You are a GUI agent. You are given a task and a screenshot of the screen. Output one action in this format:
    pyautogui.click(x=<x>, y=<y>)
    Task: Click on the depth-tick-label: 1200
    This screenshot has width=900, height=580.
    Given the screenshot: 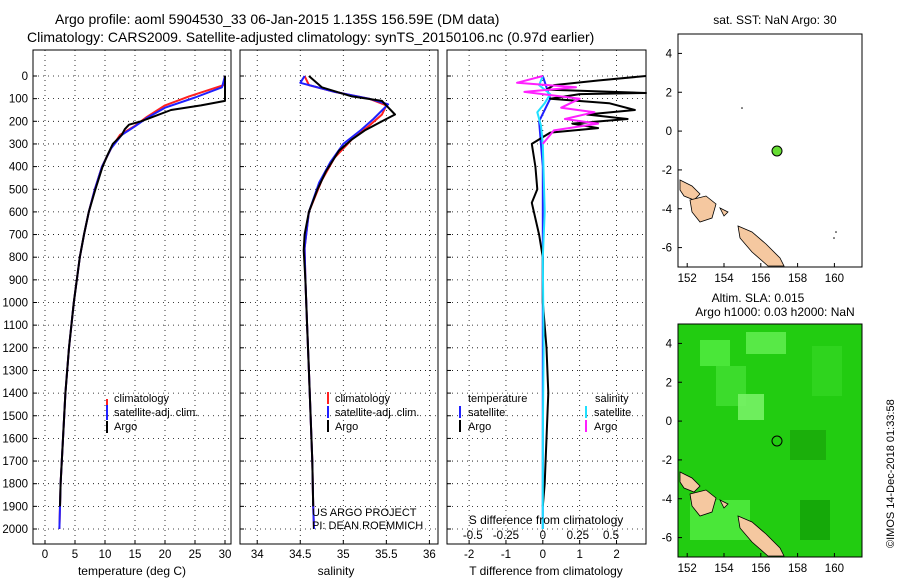 What is the action you would take?
    pyautogui.click(x=15, y=349)
    